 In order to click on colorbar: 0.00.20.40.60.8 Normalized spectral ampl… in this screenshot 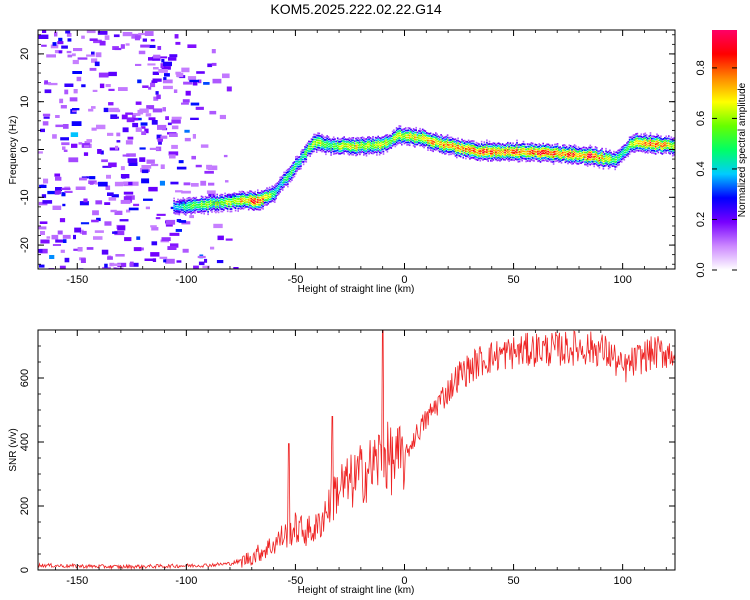, I will do `click(721, 154)`.